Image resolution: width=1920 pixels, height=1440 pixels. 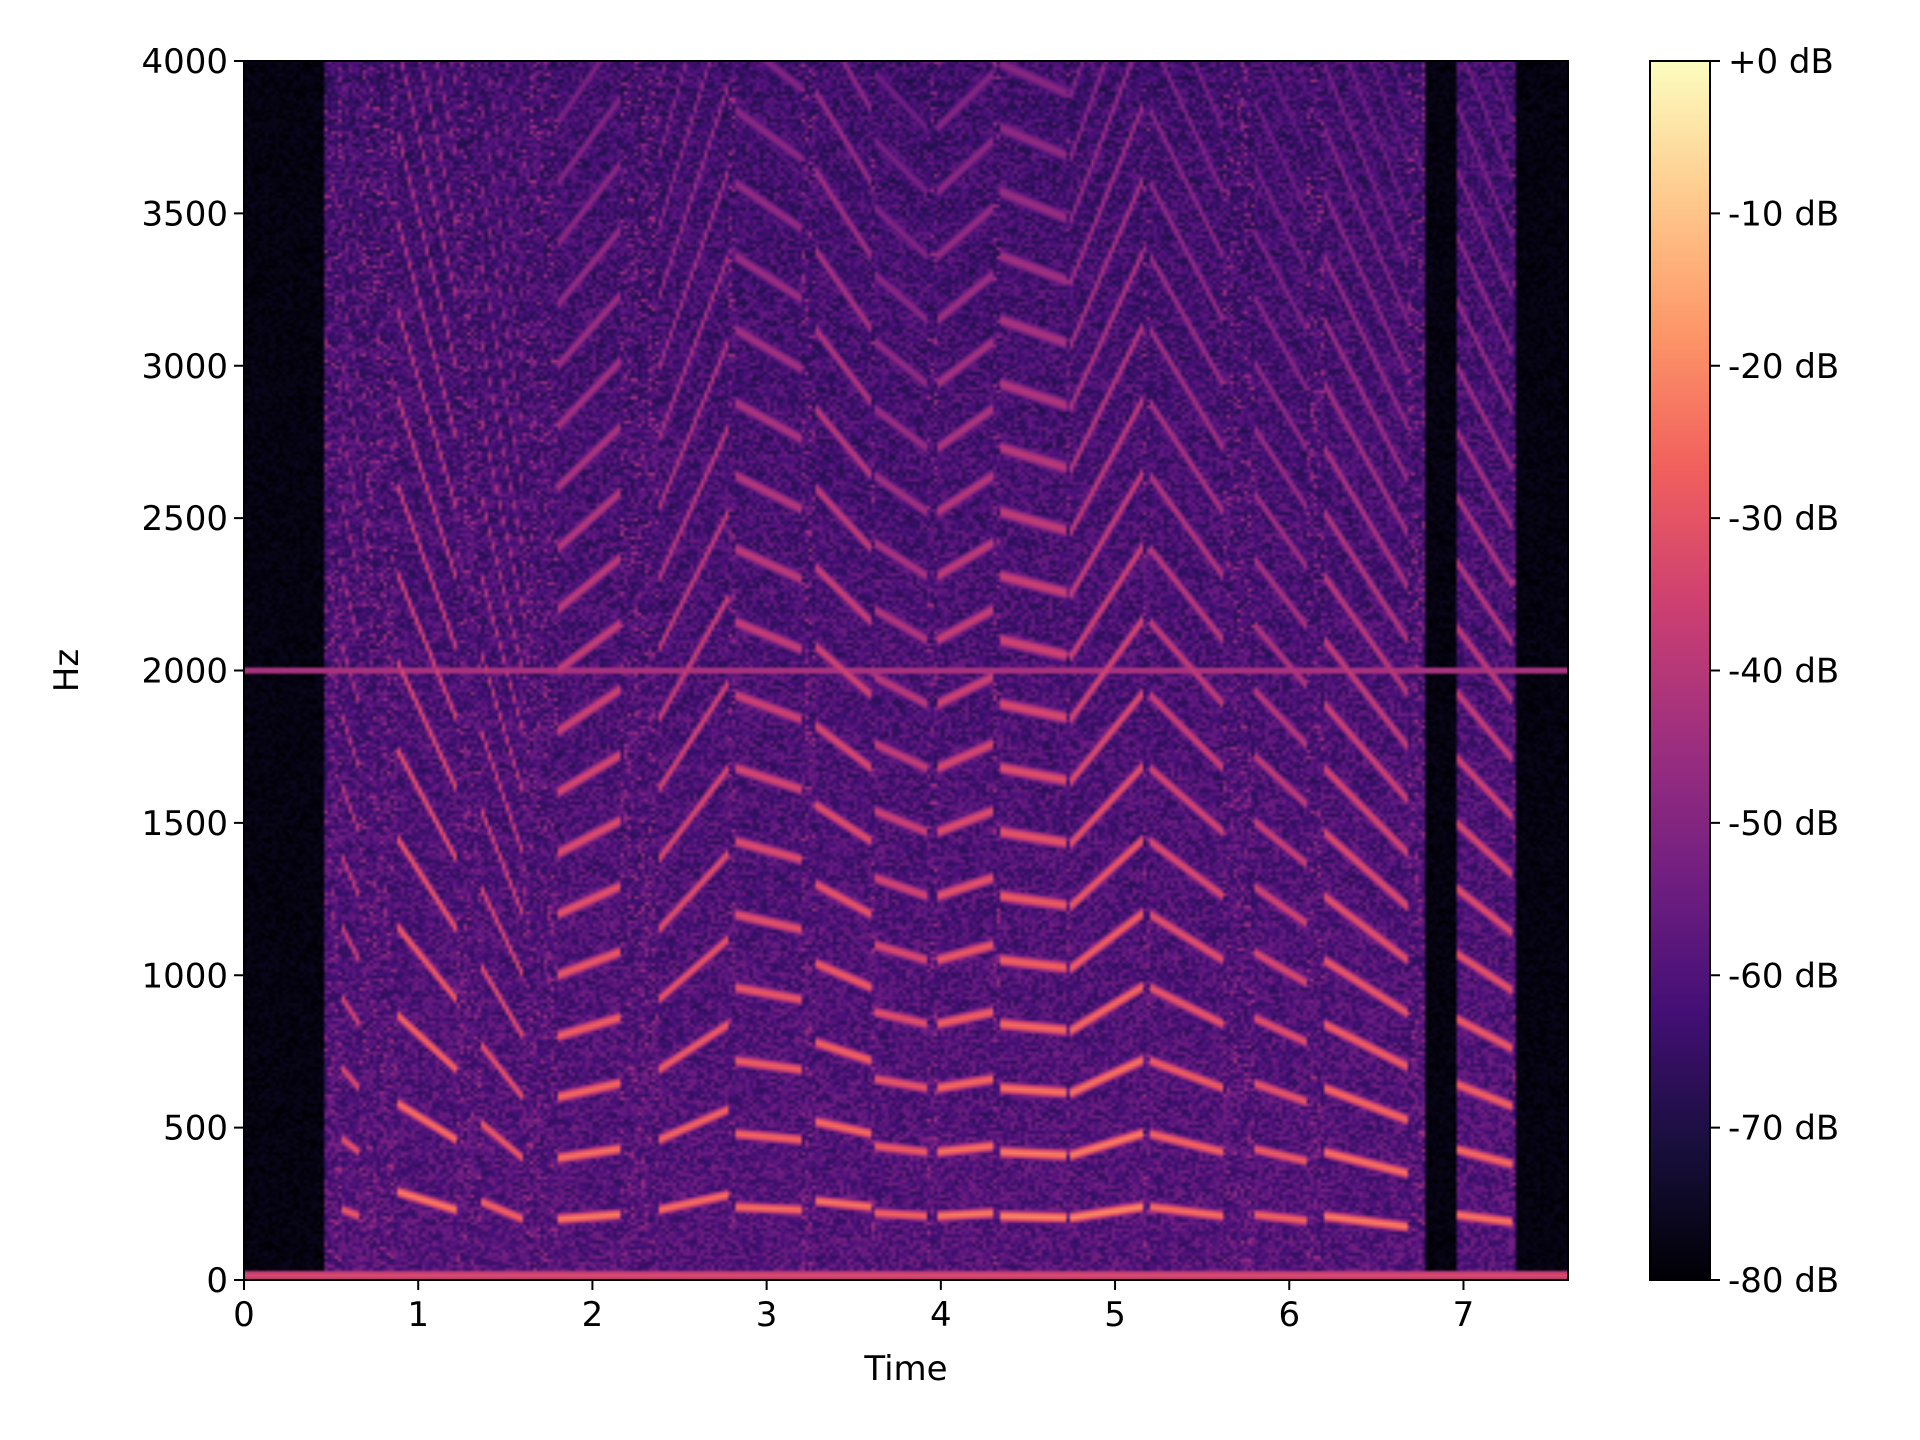 What do you see at coordinates (593, 1315) in the screenshot?
I see `x-tick-label: 2` at bounding box center [593, 1315].